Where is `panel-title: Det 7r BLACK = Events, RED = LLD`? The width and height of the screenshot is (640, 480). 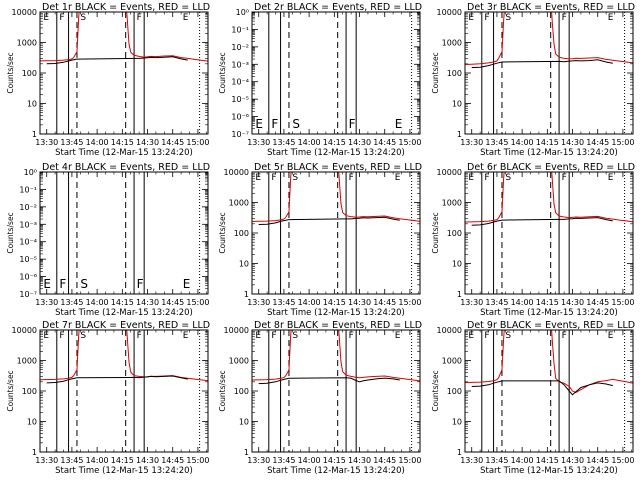
panel-title: Det 7r BLACK = Events, RED = LLD is located at coordinates (126, 325).